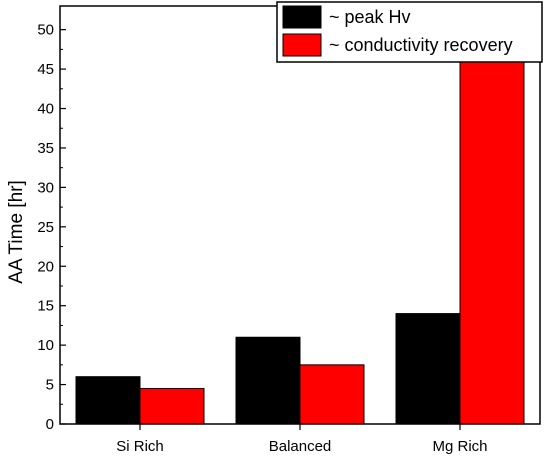 This screenshot has width=550, height=463. What do you see at coordinates (370, 17) in the screenshot?
I see `legend-label: ~ peak Hv` at bounding box center [370, 17].